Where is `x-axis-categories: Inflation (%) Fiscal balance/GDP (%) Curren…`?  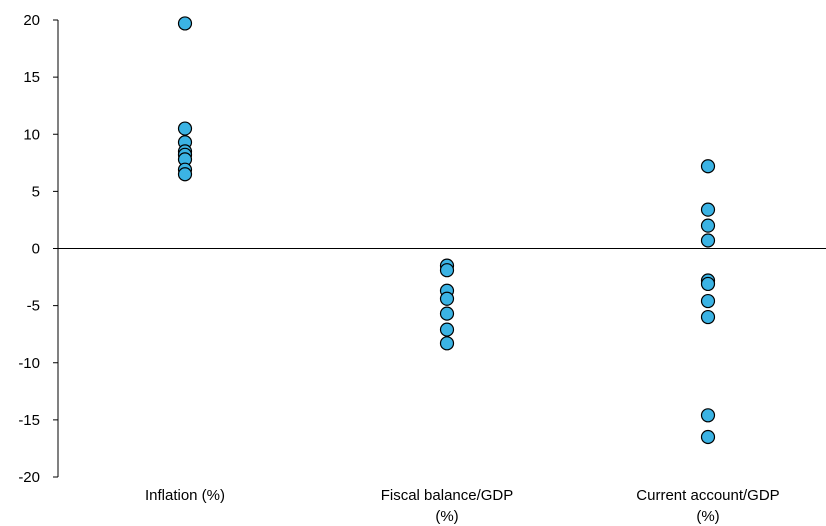 x-axis-categories: Inflation (%) Fiscal balance/GDP (%) Curren… is located at coordinates (462, 506).